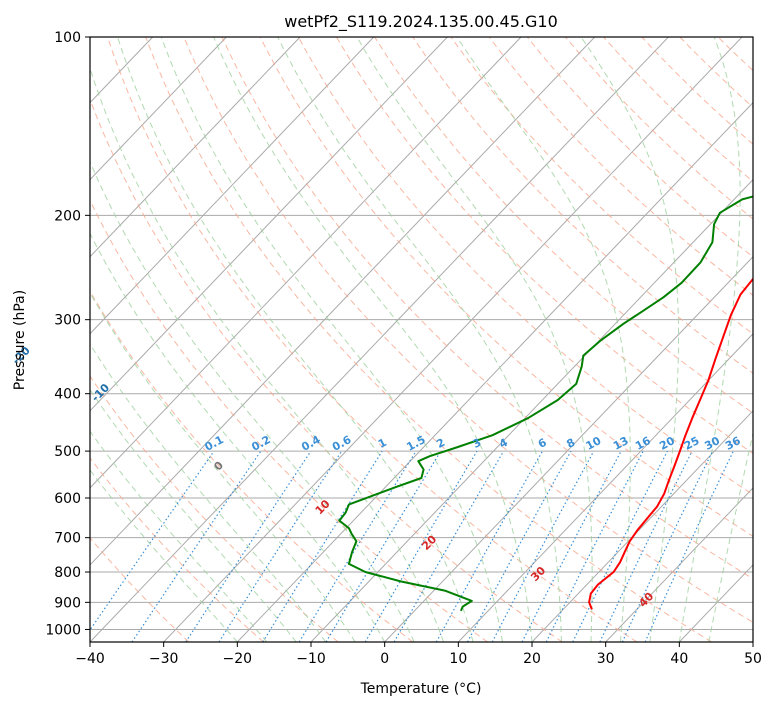 This screenshot has width=775, height=708. I want to click on mixing-ratio-label: 10, so click(594, 443).